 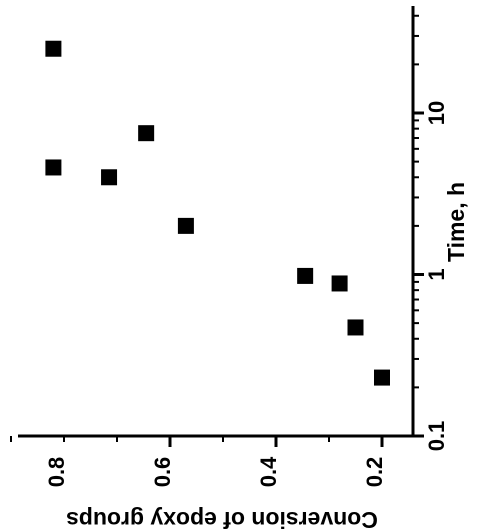 What do you see at coordinates (456, 222) in the screenshot?
I see `time-axis-title: Time, h` at bounding box center [456, 222].